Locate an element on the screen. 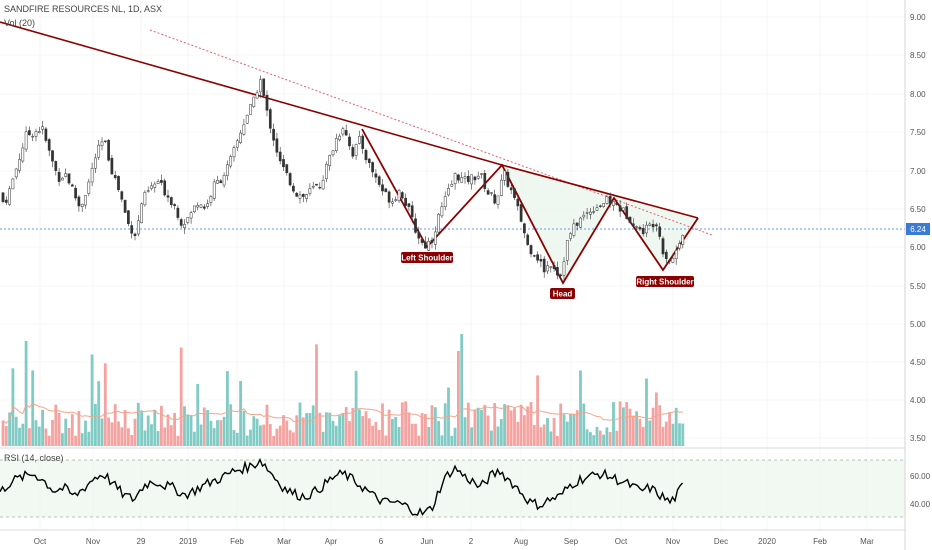 This screenshot has height=550, width=932. head-shoulders-pattern is located at coordinates (530, 206).